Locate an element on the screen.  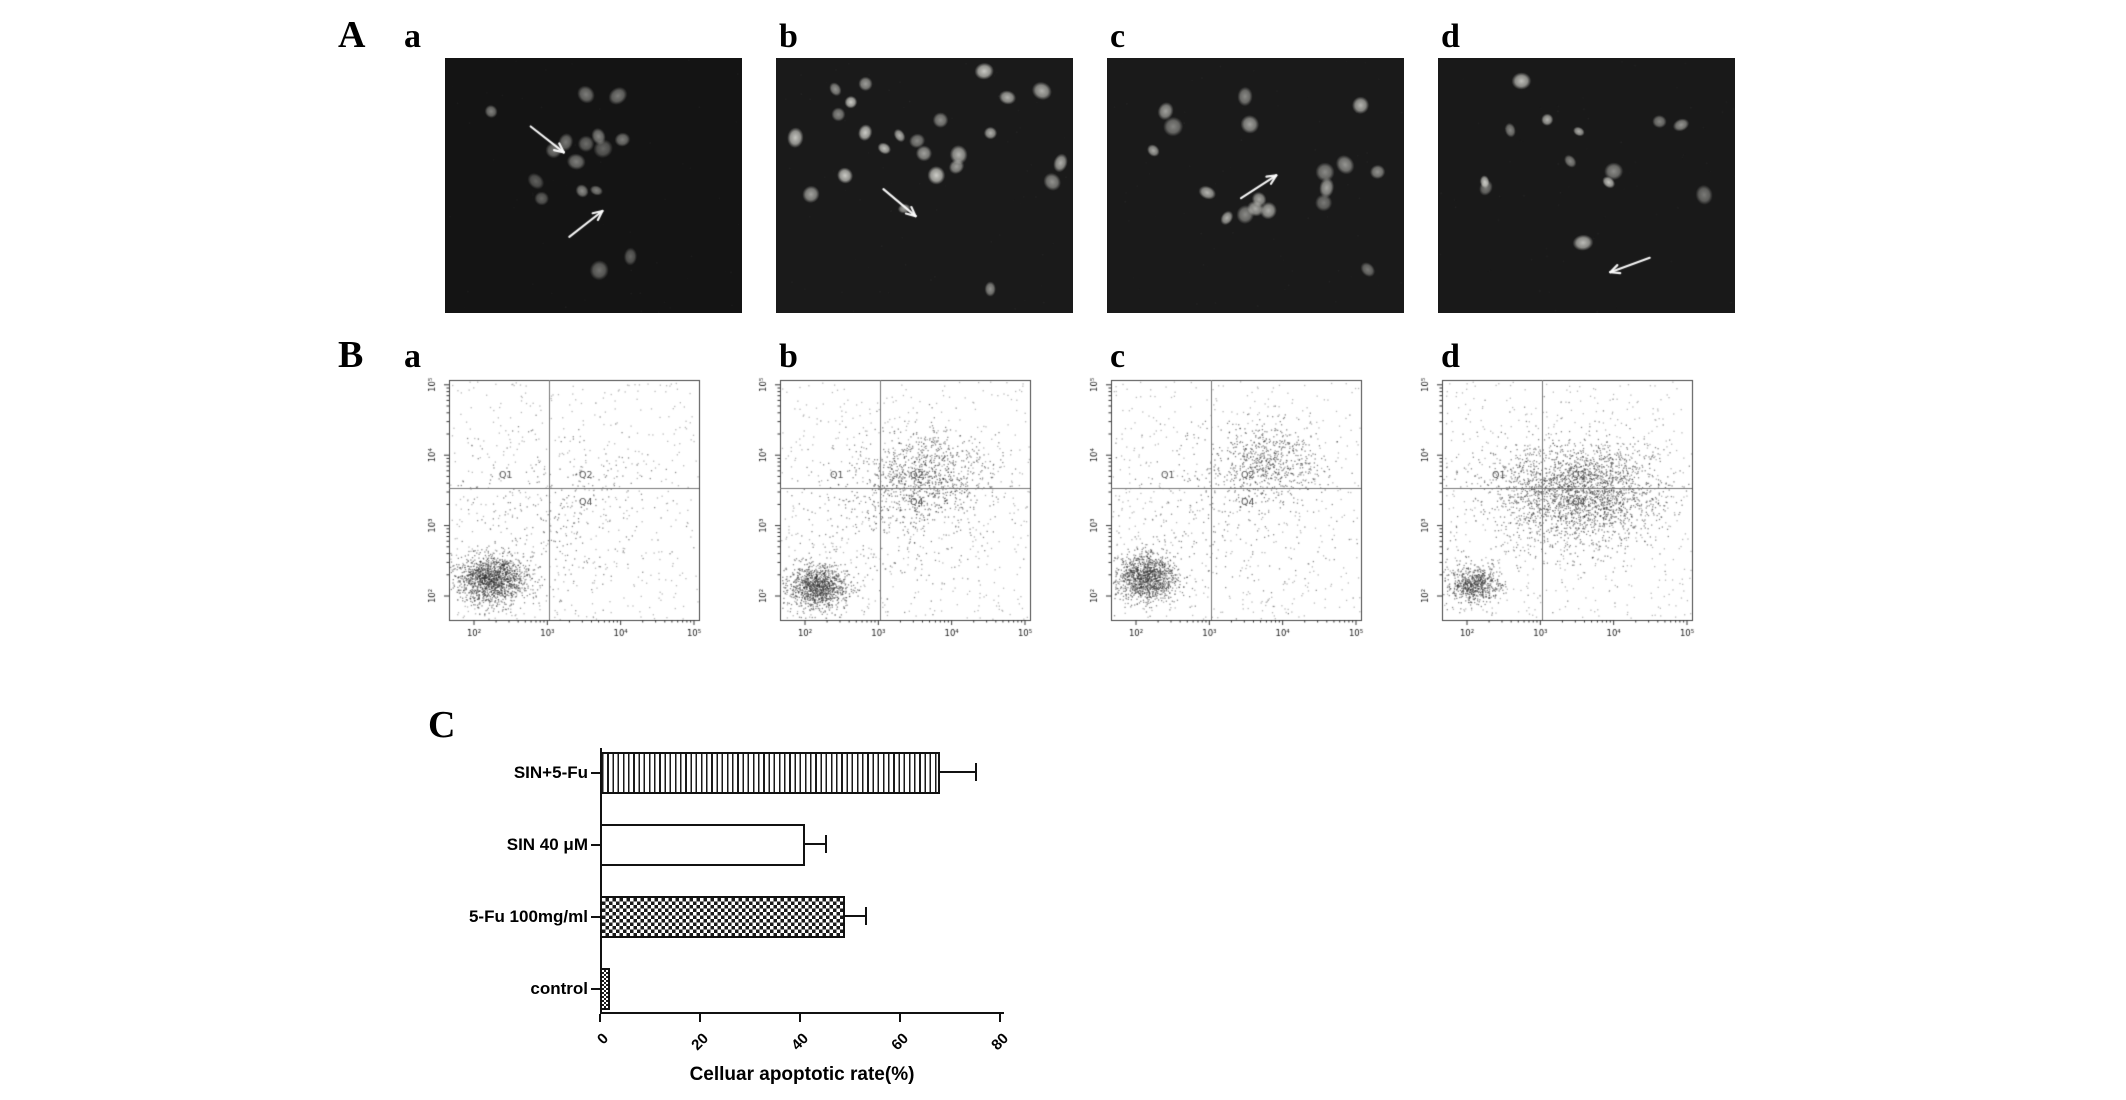
bar-row-sin-5fu: SIN+5-Fu is located at coordinates (800, 773).